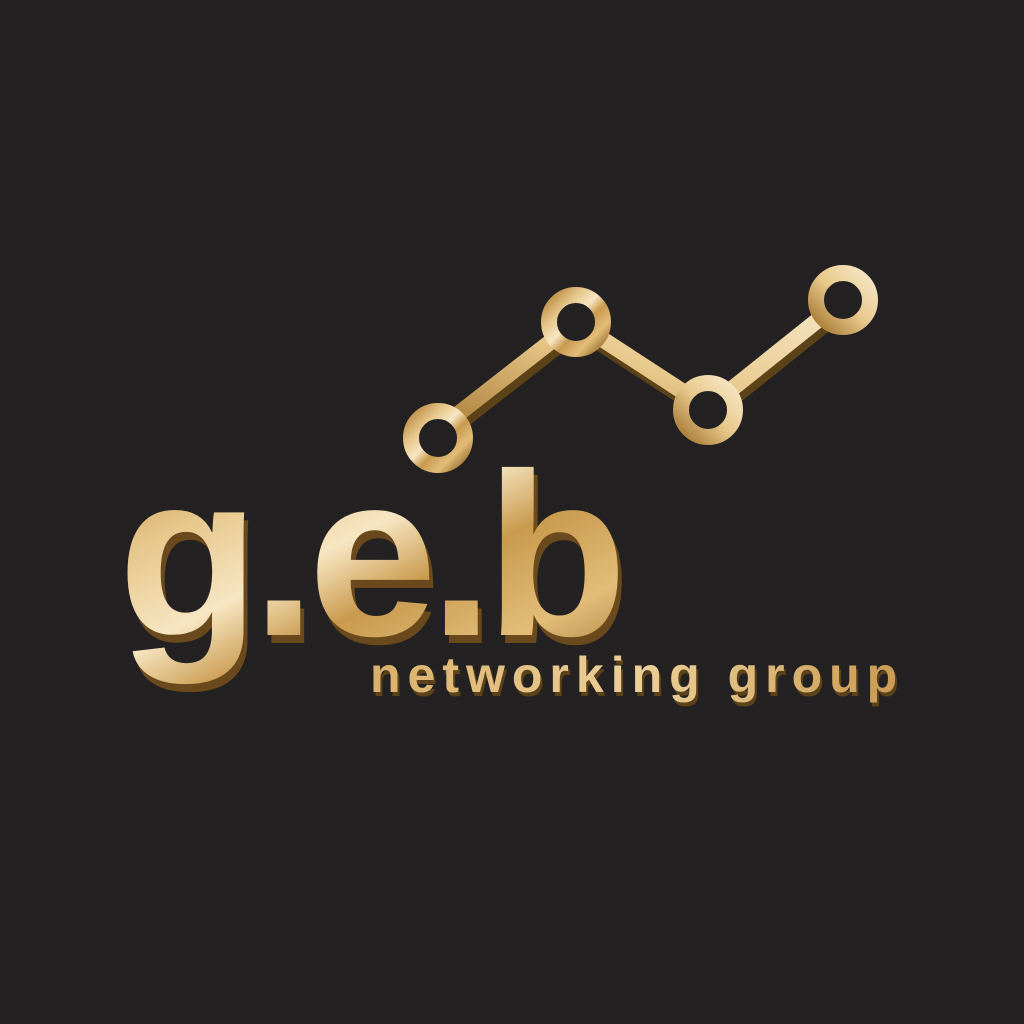 The width and height of the screenshot is (1024, 1024). I want to click on networking-group-tagline: networking group networking group, so click(638, 677).